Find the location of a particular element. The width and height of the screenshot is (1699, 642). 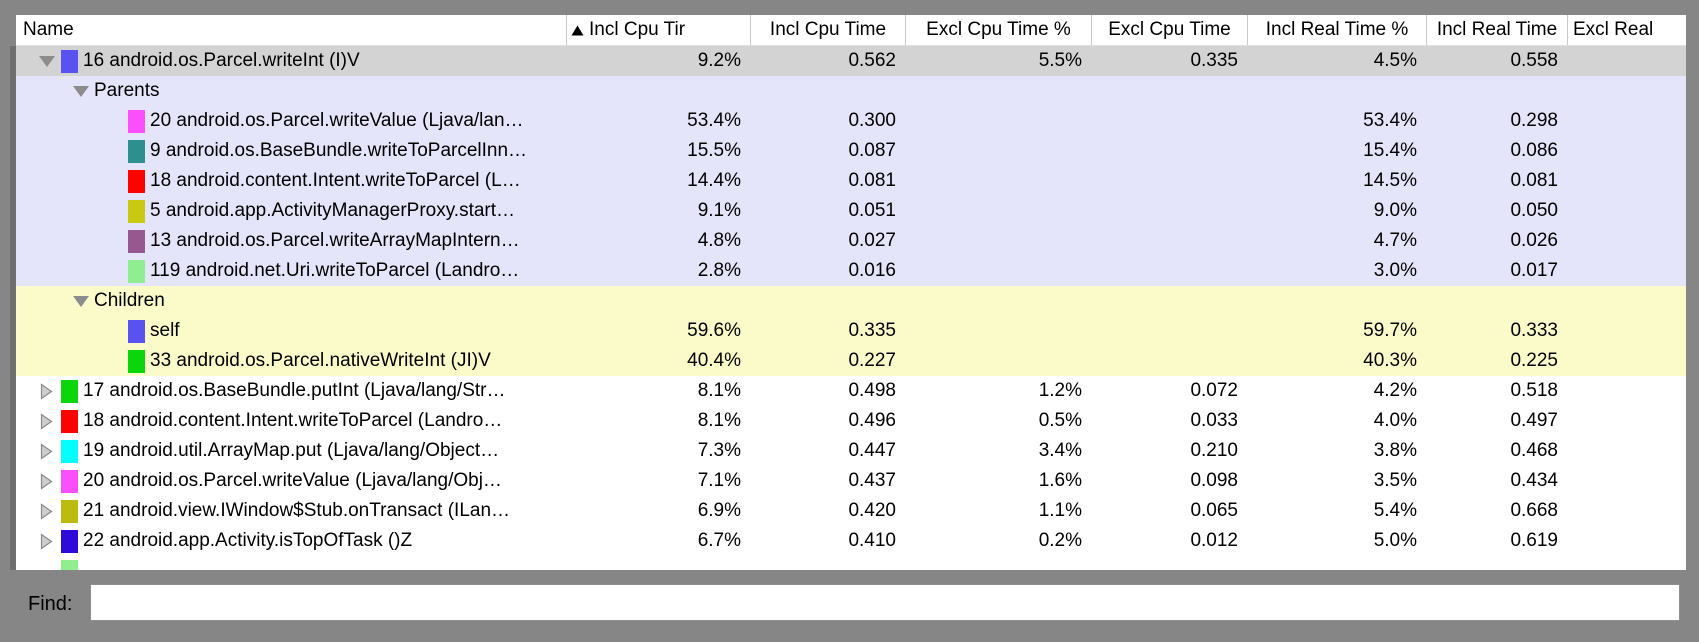

cell-incl-cpu-time-pct: 9.1% is located at coordinates (719, 210).